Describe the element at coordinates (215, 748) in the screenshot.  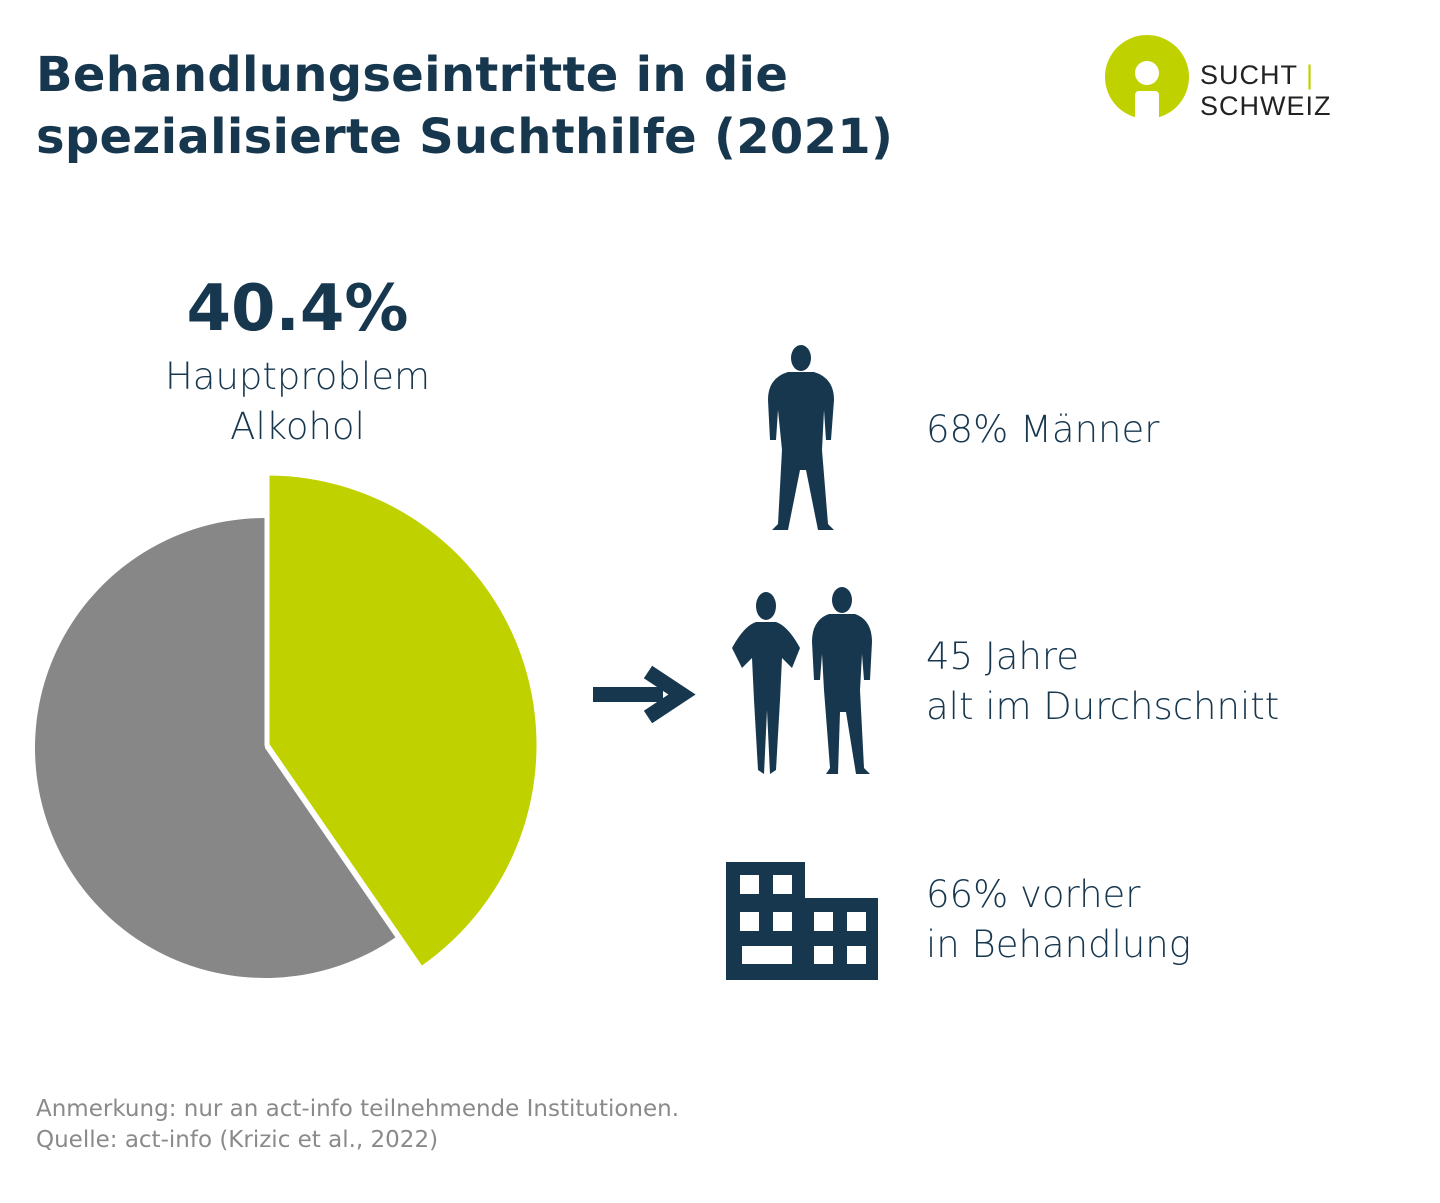
I see `pie-slice-other` at that location.